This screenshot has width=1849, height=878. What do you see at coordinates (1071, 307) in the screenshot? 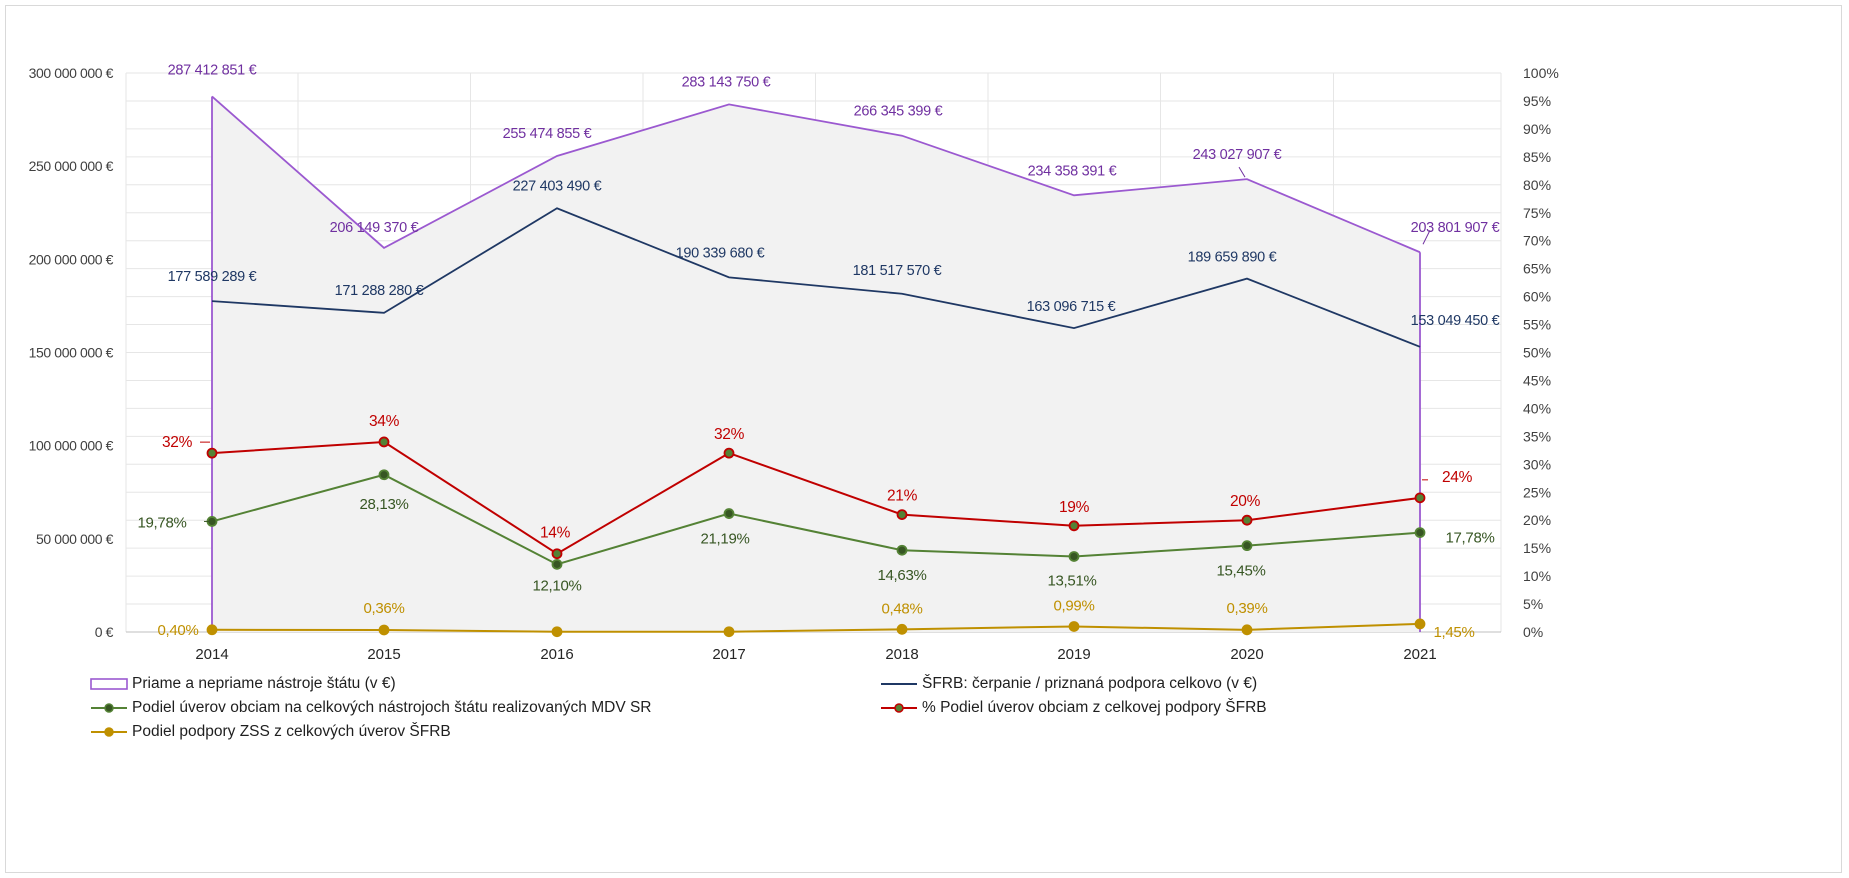
I see `data-label-sfrb: 163 096 715 €` at bounding box center [1071, 307].